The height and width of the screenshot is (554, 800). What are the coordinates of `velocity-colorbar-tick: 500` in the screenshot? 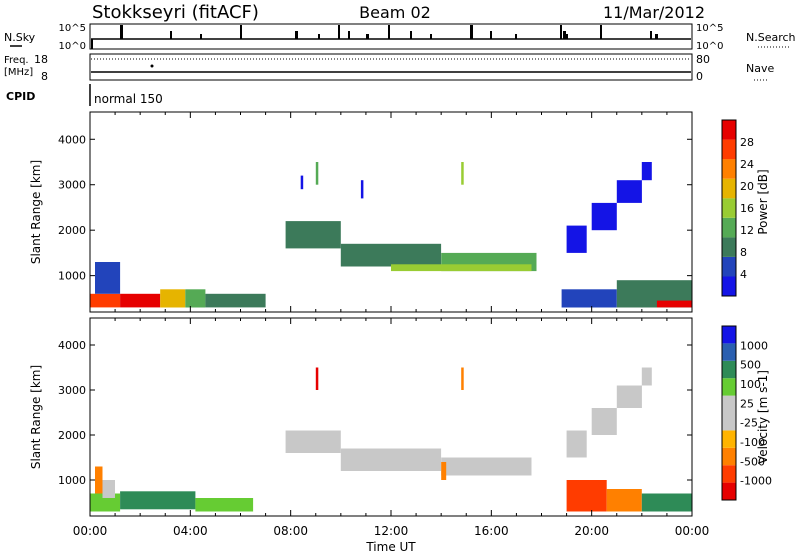 It's located at (750, 365).